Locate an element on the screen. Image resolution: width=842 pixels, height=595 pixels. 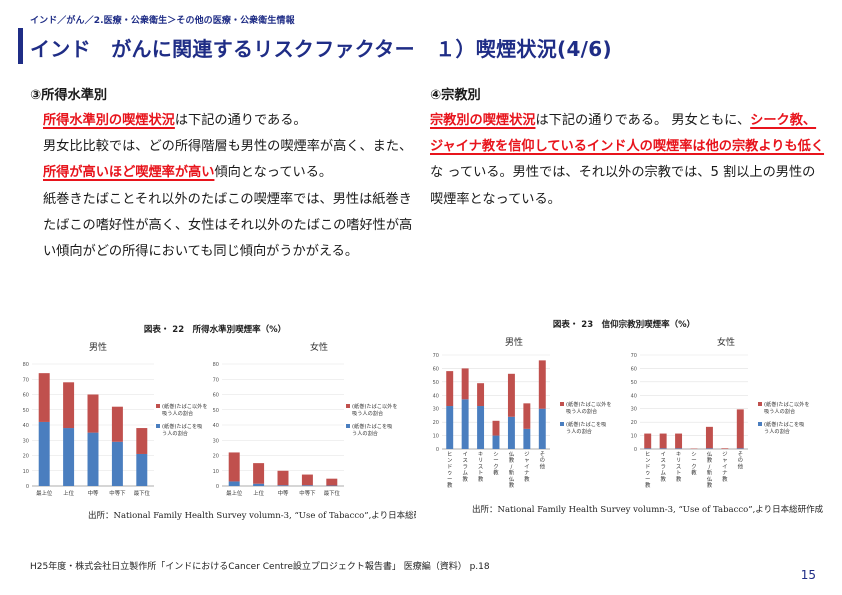
legend-swatch is located at coordinates (348, 406).